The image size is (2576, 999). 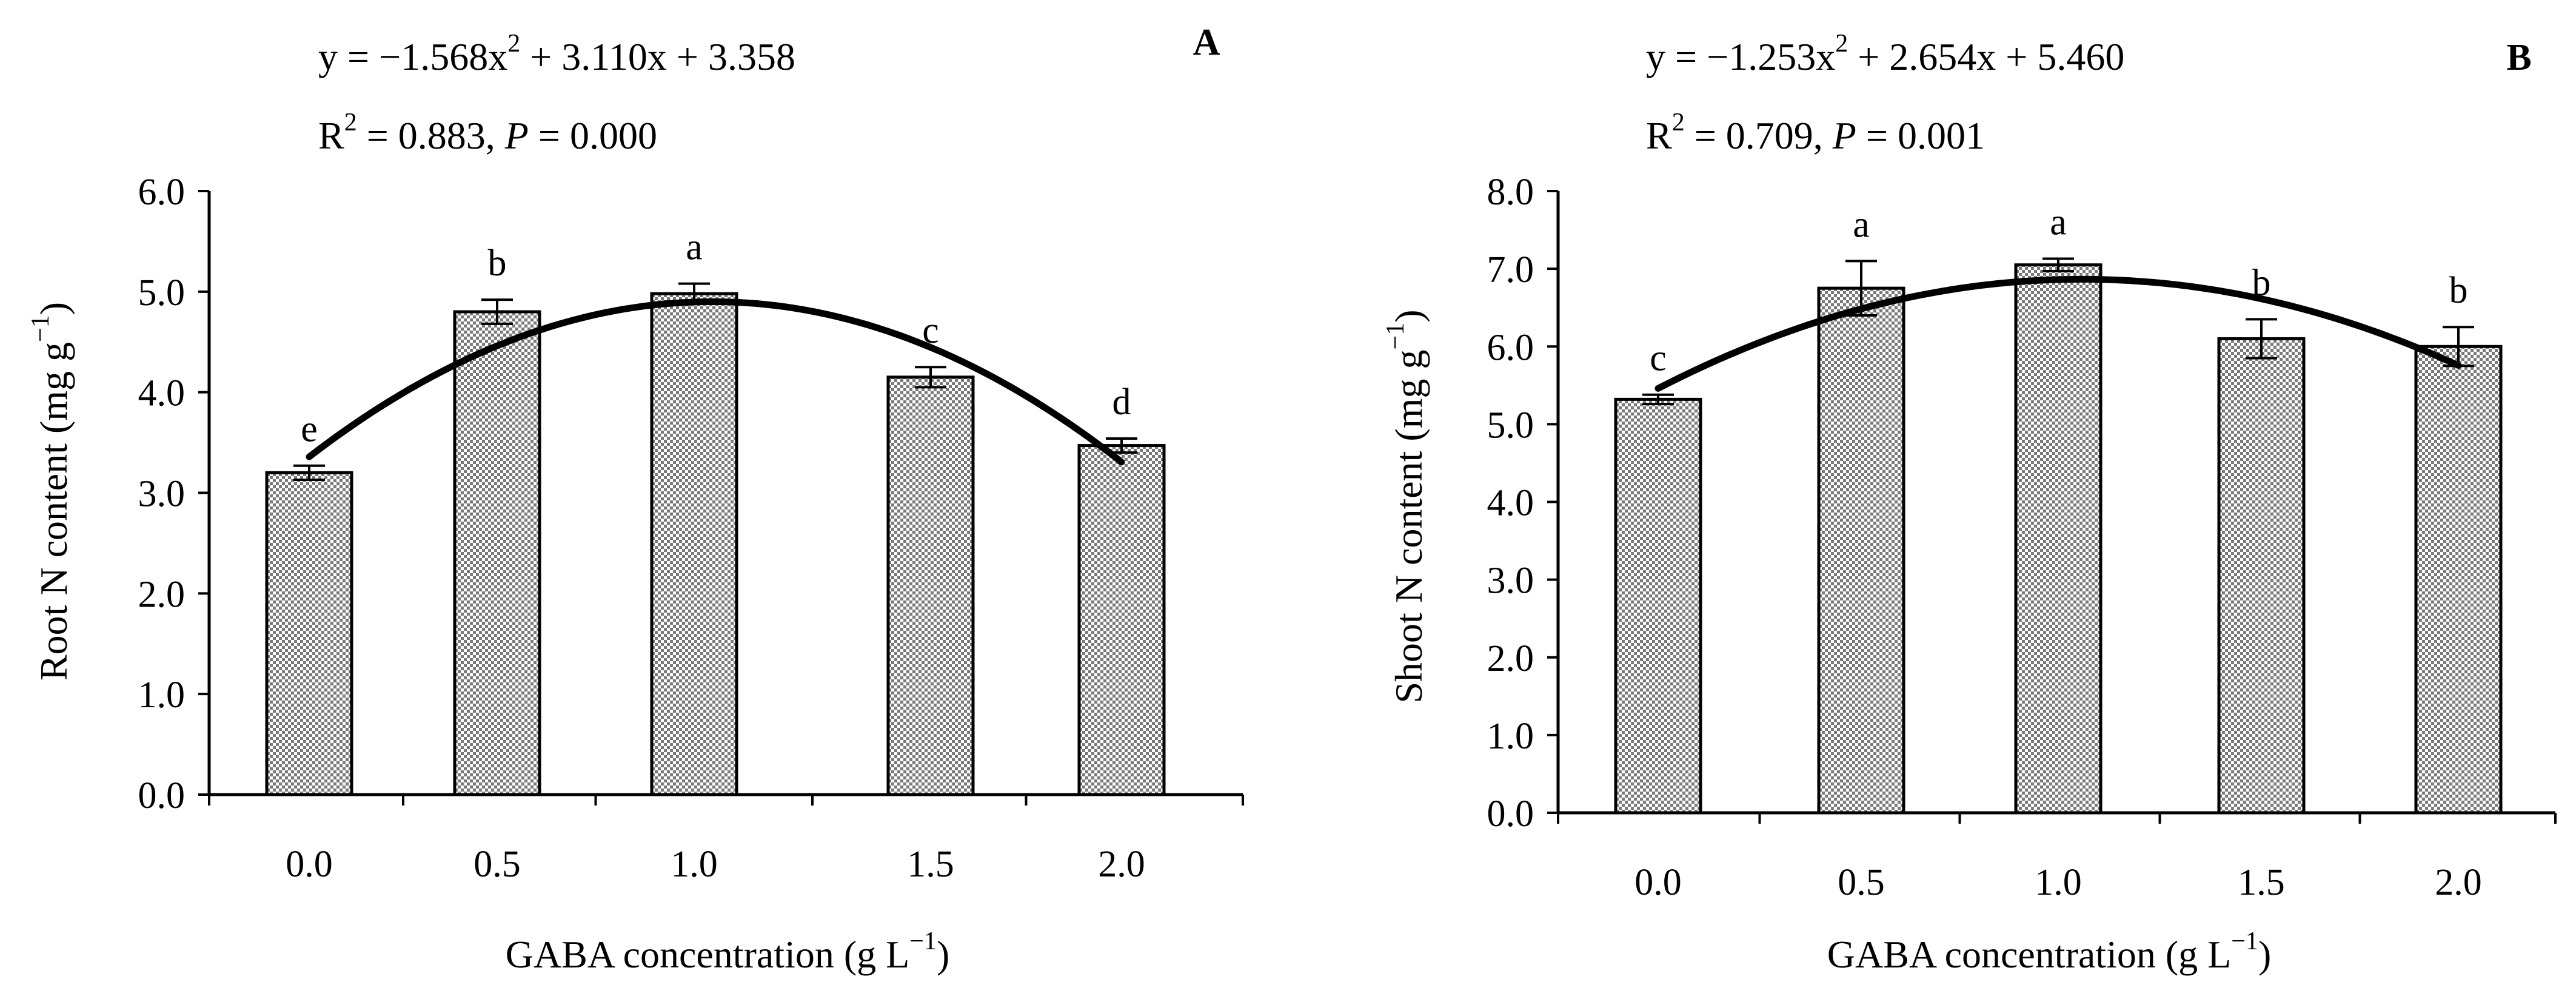 I want to click on y-axis-title-a: Root N content (mg g−1), so click(x=51, y=491).